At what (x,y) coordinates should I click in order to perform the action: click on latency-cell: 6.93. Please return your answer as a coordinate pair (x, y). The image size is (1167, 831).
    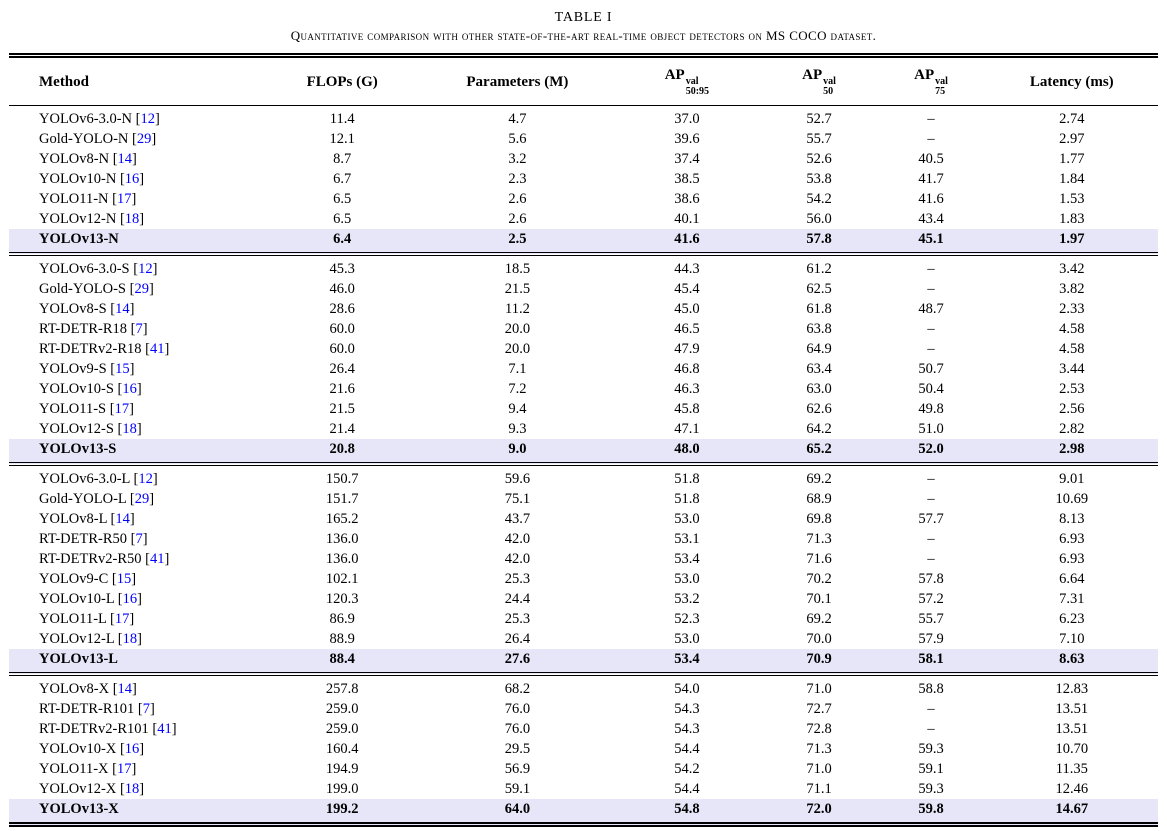
    Looking at the image, I should click on (1072, 559).